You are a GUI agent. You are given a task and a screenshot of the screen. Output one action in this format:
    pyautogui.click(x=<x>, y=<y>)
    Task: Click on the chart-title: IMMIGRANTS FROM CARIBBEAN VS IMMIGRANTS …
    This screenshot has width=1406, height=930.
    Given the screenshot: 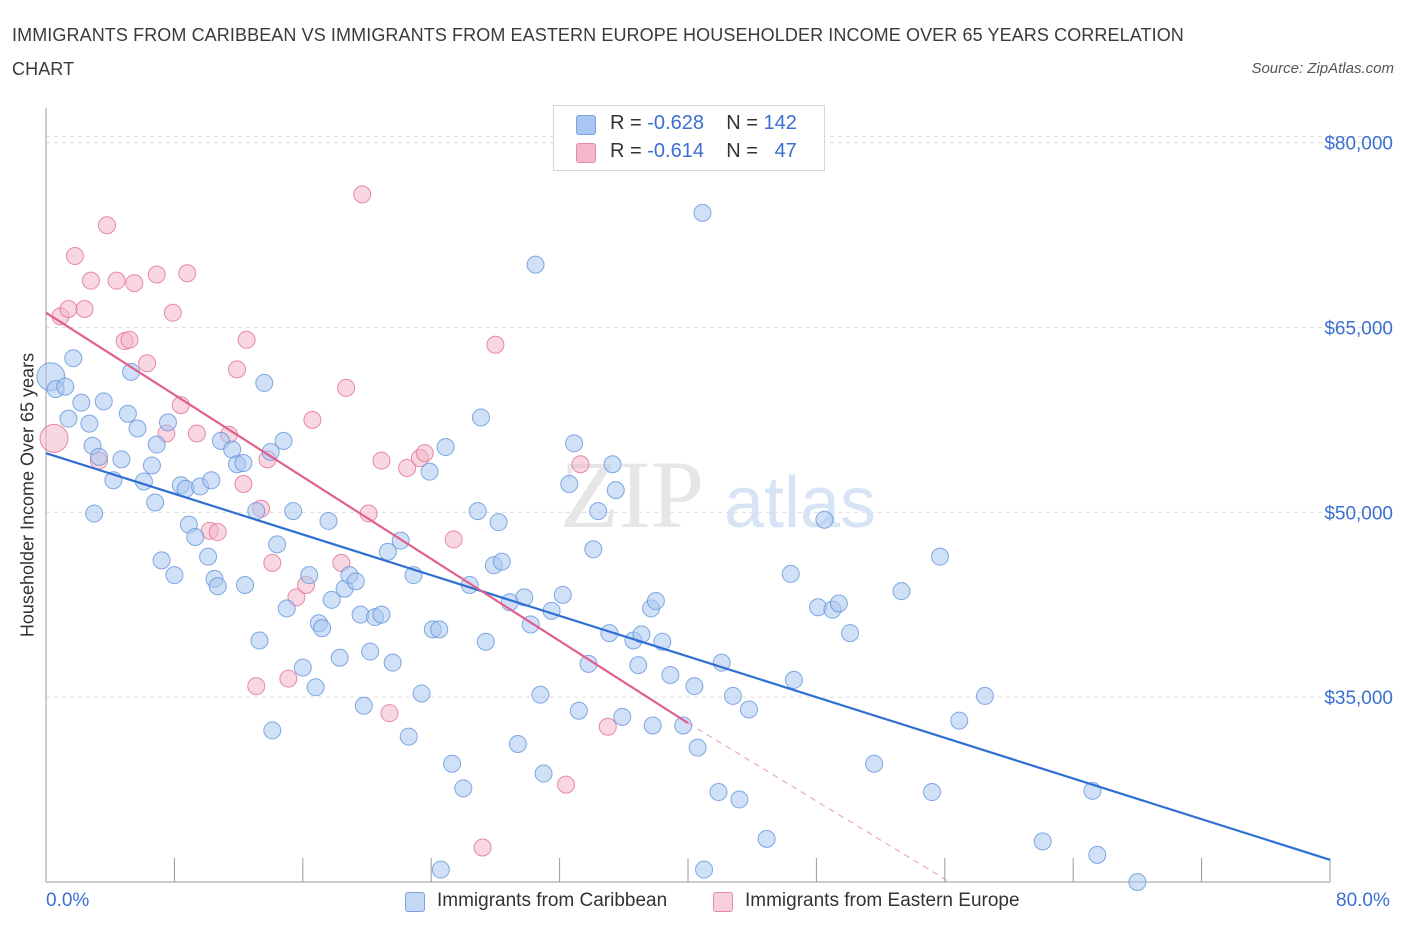 What is the action you would take?
    pyautogui.click(x=598, y=52)
    